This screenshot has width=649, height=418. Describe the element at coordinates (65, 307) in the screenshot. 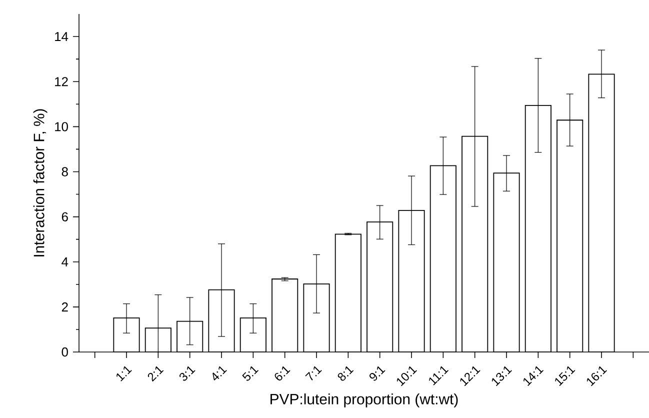

I see `y-tick-label: 2` at that location.